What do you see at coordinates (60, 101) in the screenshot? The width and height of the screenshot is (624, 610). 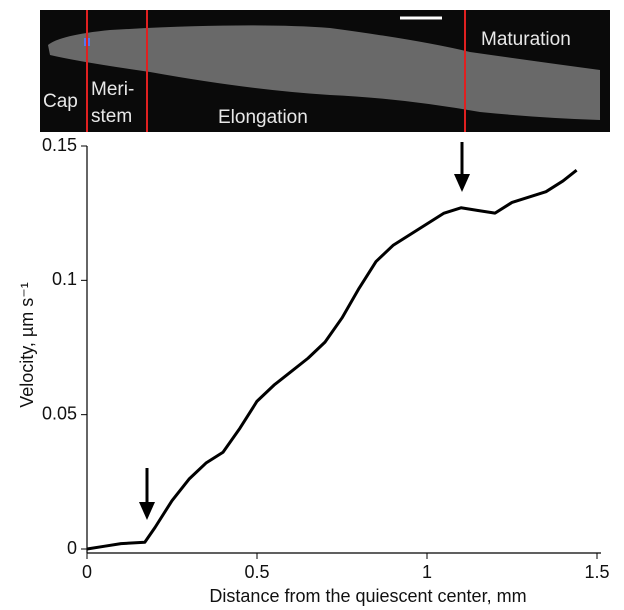 I see `zone-label: Cap` at bounding box center [60, 101].